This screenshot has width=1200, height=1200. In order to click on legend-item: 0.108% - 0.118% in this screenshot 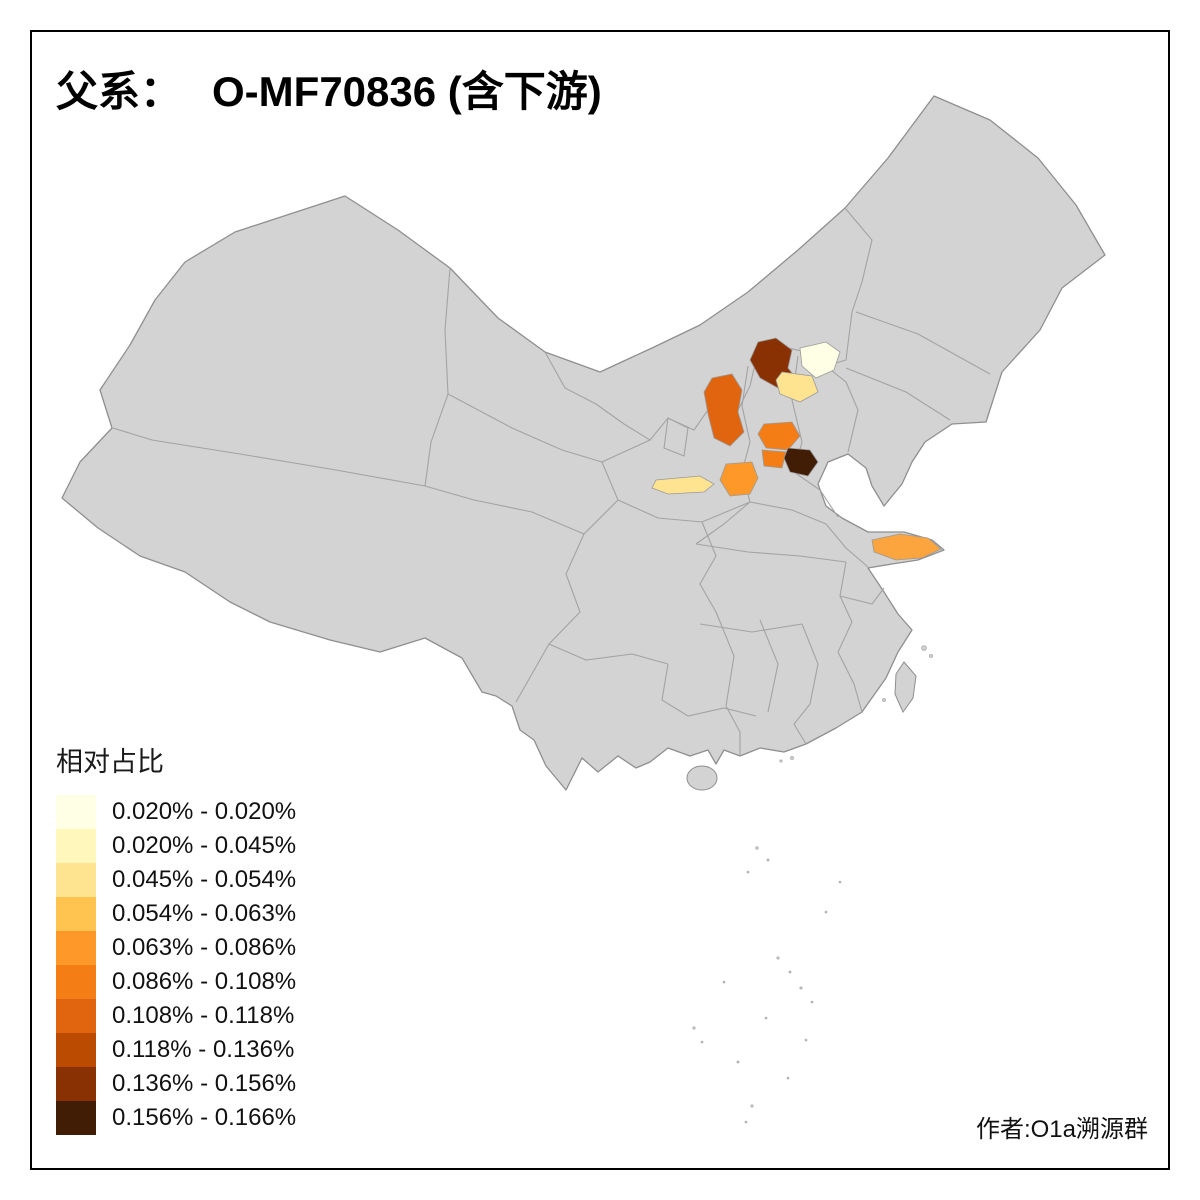, I will do `click(176, 1016)`.